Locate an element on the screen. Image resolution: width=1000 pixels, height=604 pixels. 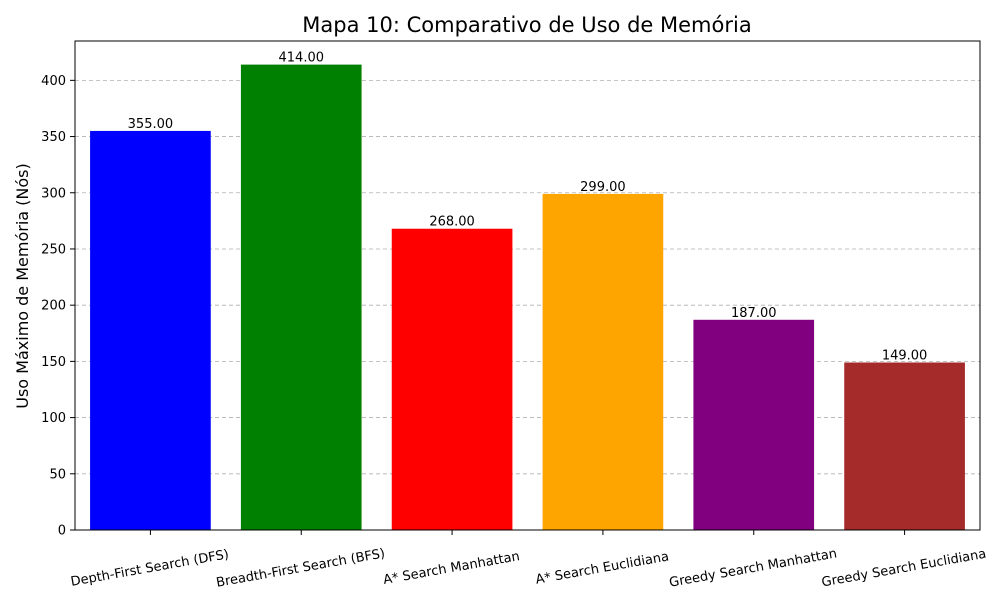
bar-value-label: 187.00 is located at coordinates (754, 313).